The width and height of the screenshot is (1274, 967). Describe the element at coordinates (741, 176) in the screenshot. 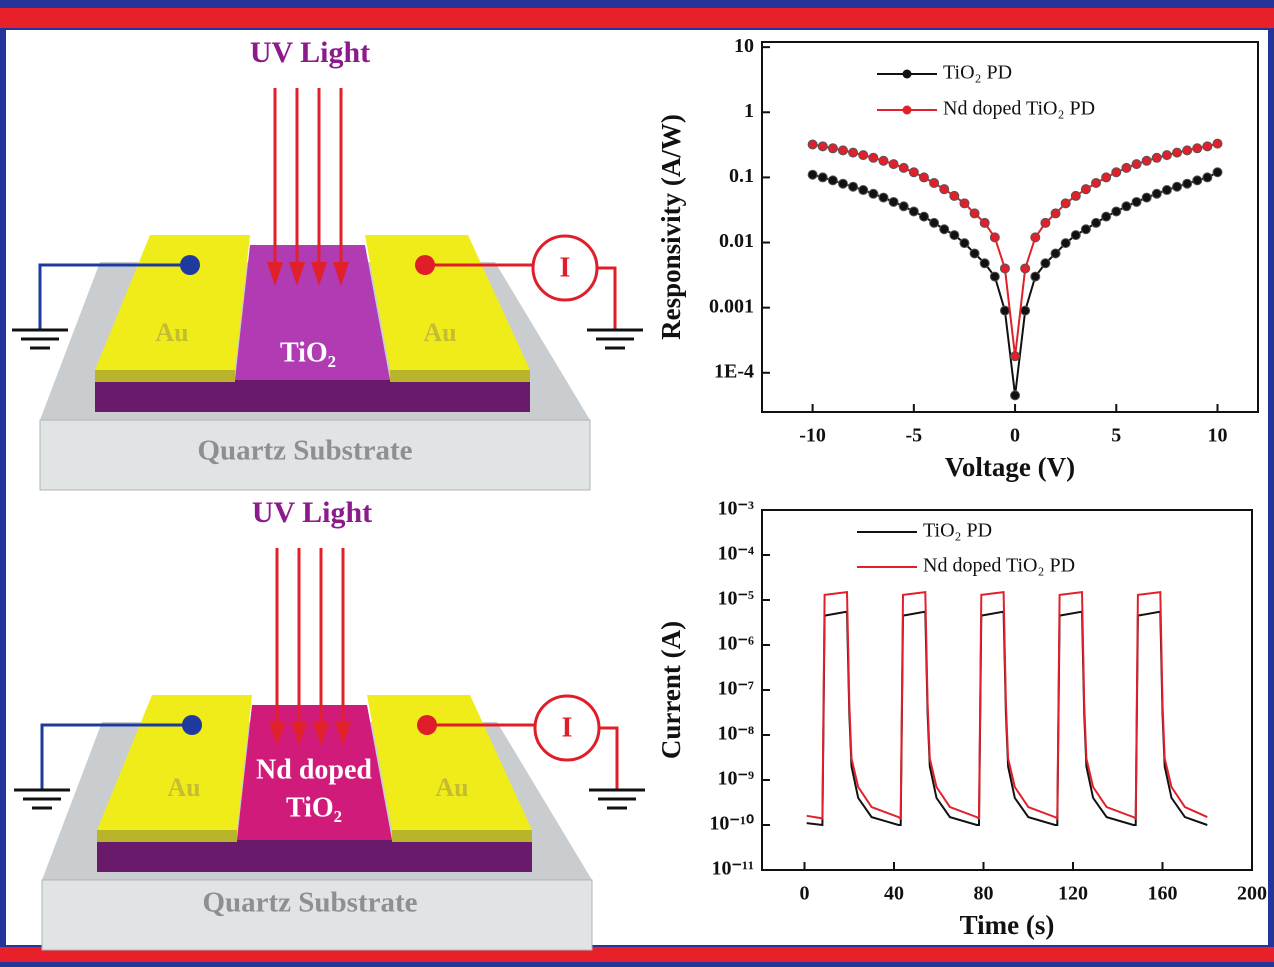

I see `y-tick-label: 0.1` at that location.